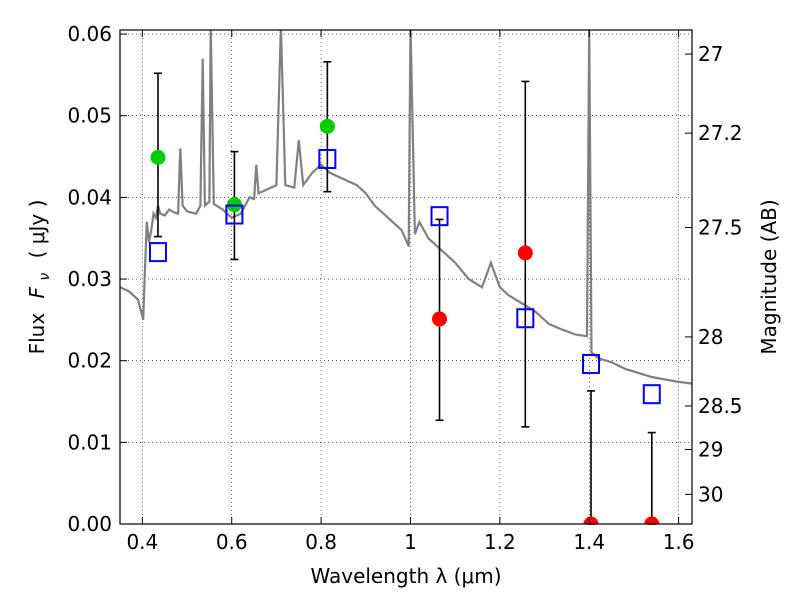  I want to click on x-tick-label: 1, so click(410, 542).